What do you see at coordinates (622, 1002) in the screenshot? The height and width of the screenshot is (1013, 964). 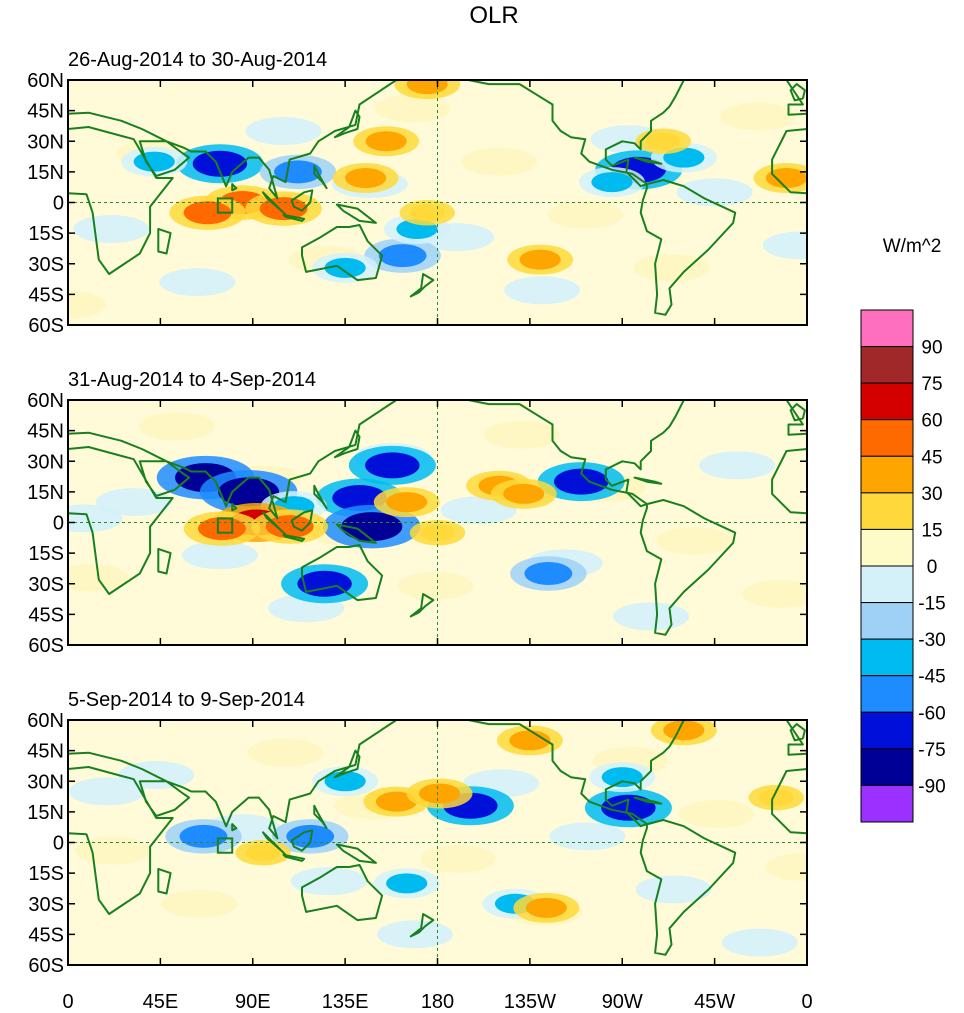 I see `x-tick-label: 90W` at bounding box center [622, 1002].